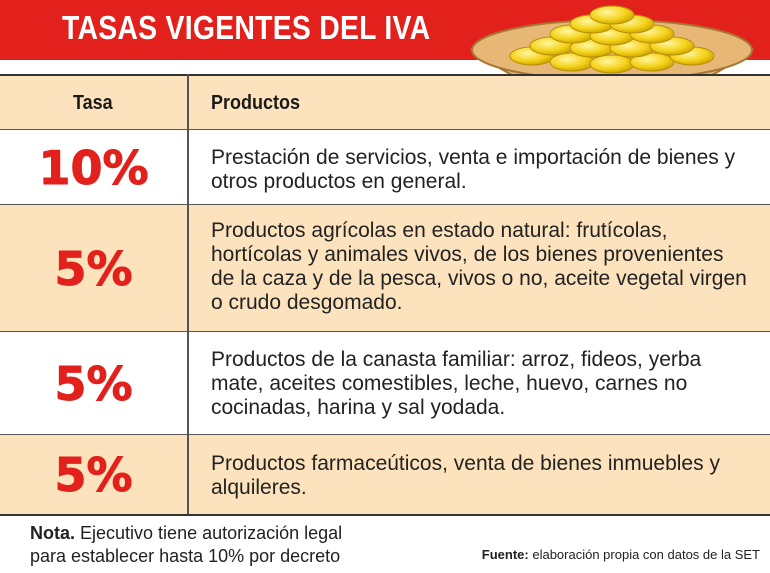 This screenshot has height=573, width=770. What do you see at coordinates (505, 554) in the screenshot?
I see `source-label: Fuente:` at bounding box center [505, 554].